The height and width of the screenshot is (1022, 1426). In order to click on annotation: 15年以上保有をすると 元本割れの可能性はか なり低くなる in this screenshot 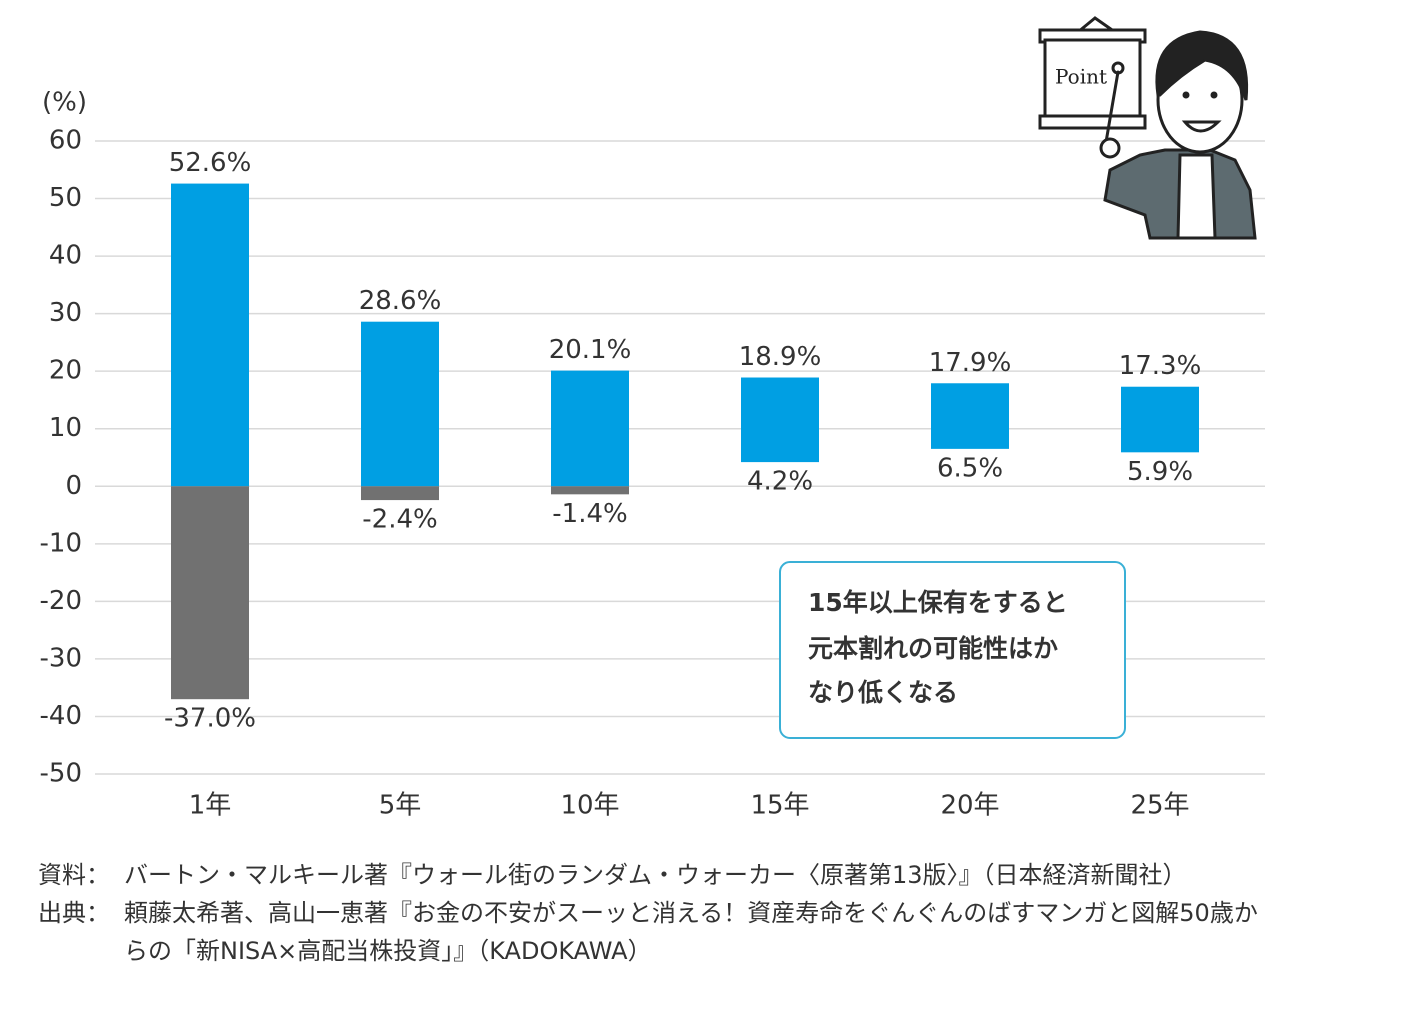, I will do `click(952, 650)`.